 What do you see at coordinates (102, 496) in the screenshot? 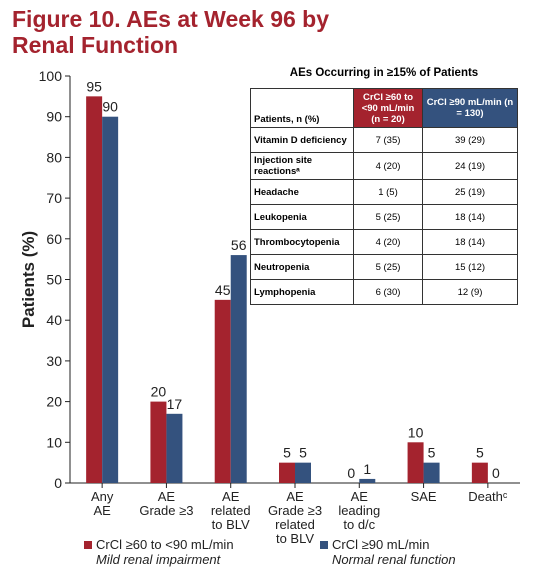
I see `x-tick-label: Any` at bounding box center [102, 496].